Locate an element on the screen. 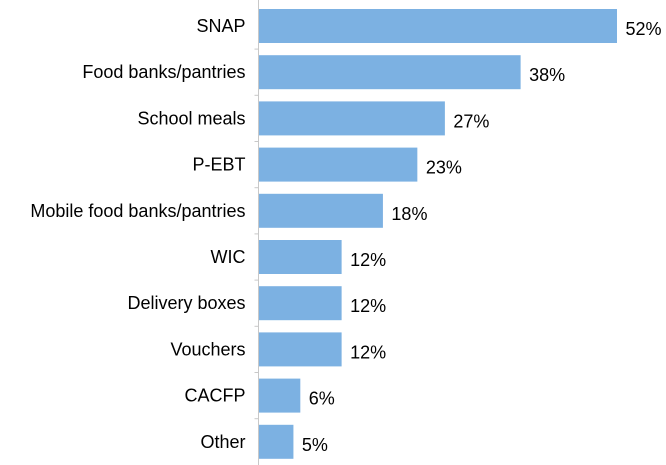 The image size is (666, 465). category-label-4: Mobile food banks/pantries is located at coordinates (137, 211).